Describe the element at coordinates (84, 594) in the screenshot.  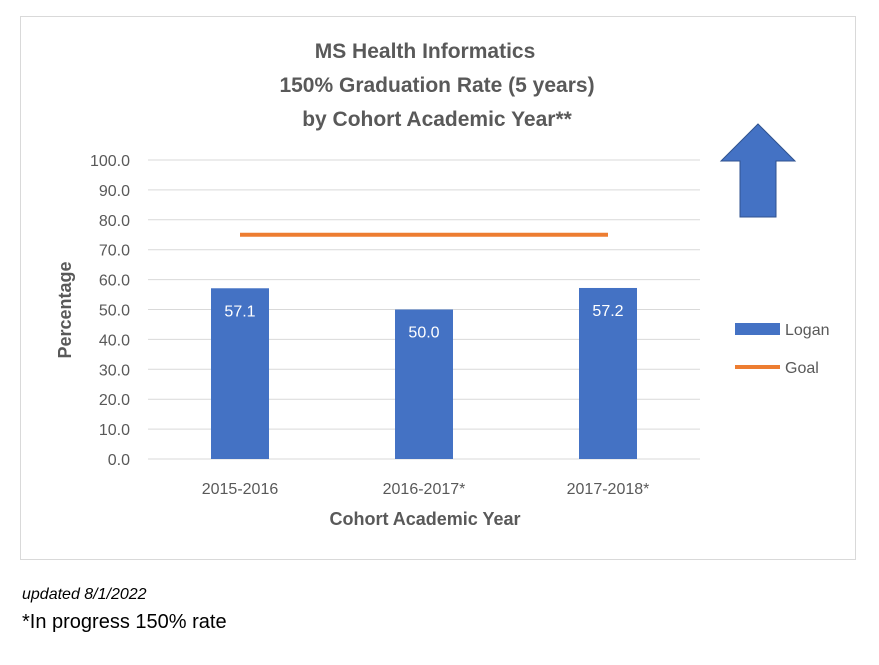
I see `updated-note: updated 8/1/2022` at that location.